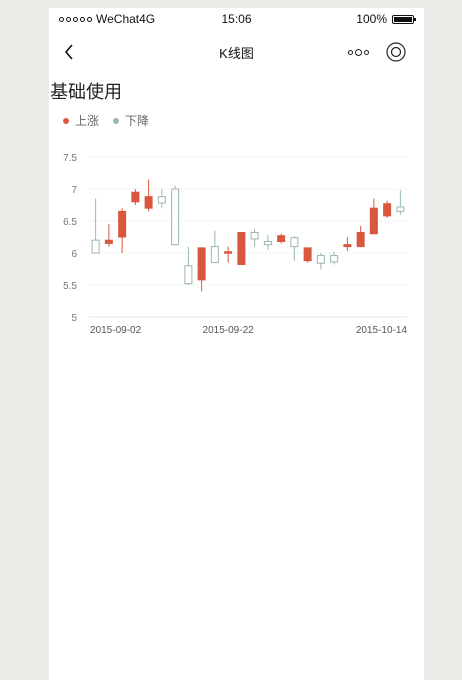 Image resolution: width=462 pixels, height=680 pixels. What do you see at coordinates (70, 222) in the screenshot?
I see `y-tick-label: 6.5` at bounding box center [70, 222].